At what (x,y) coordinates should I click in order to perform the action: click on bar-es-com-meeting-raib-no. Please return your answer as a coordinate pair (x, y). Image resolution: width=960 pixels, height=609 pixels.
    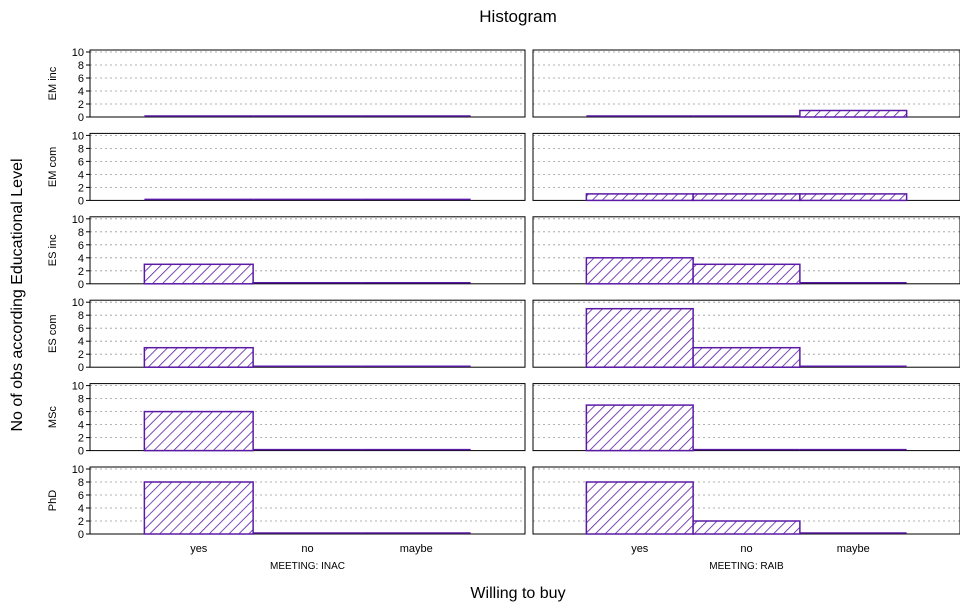
    Looking at the image, I should click on (746, 357).